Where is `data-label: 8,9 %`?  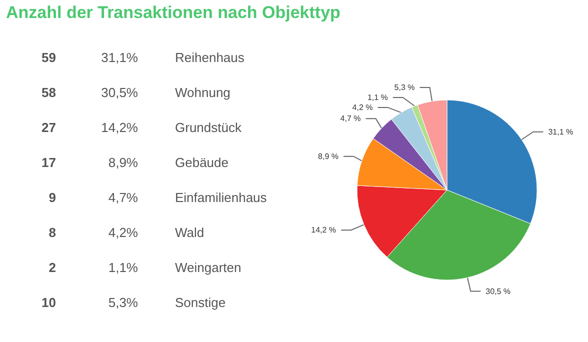
data-label: 8,9 % is located at coordinates (328, 156).